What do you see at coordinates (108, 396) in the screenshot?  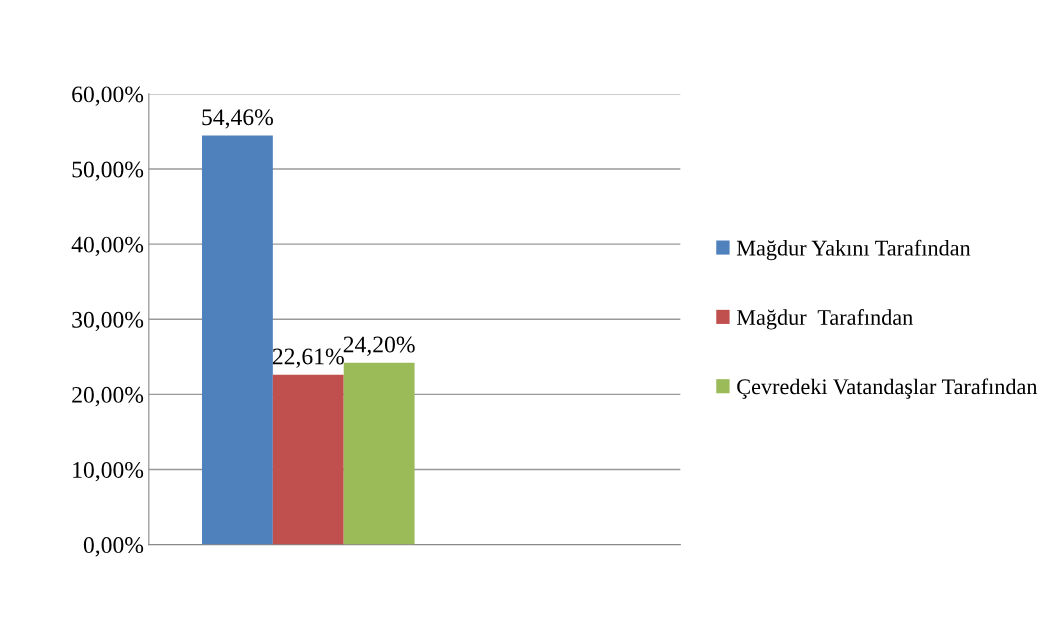 I see `y-tick-label: 20,00%` at bounding box center [108, 396].